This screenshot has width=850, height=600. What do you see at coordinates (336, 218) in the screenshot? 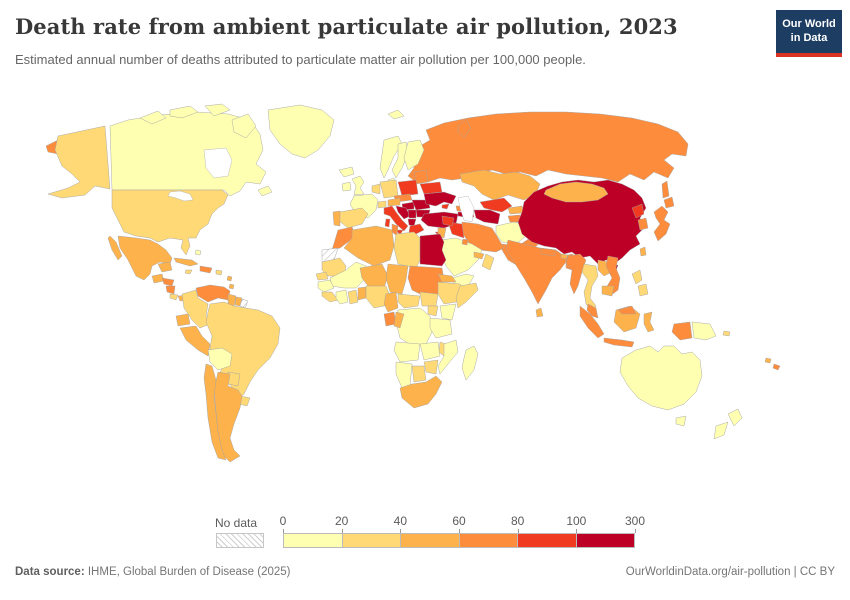
I see `country-portugal` at bounding box center [336, 218].